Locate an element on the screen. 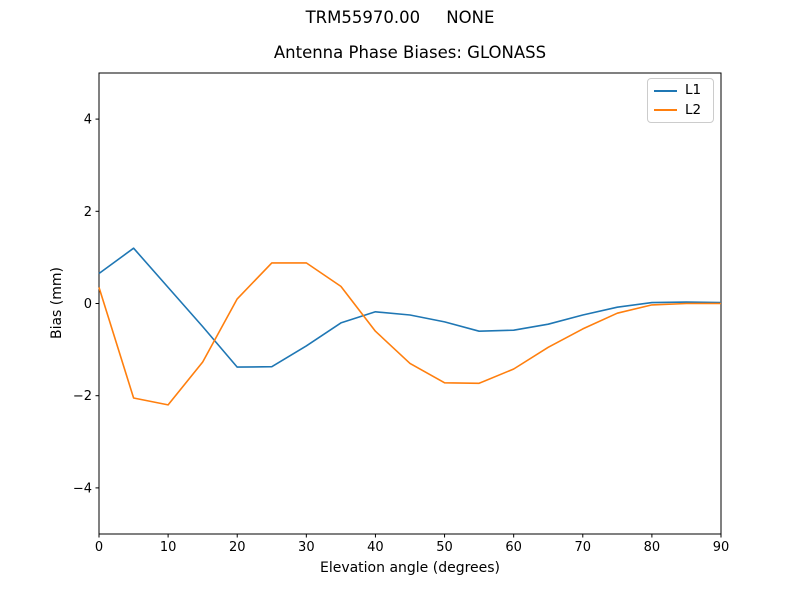 The width and height of the screenshot is (800, 600). y-tick-label: 2 is located at coordinates (88, 212).